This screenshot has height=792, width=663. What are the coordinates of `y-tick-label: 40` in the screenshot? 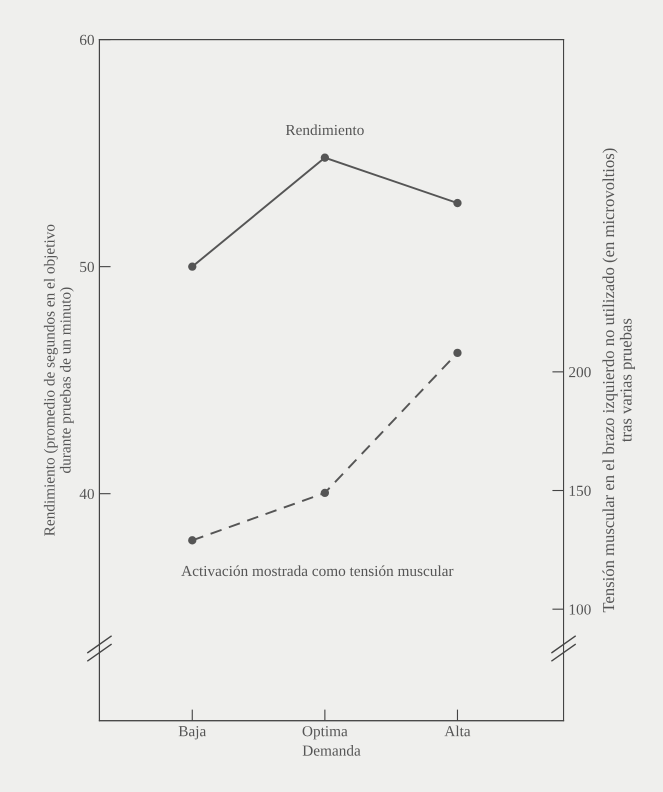 It's located at (87, 494).